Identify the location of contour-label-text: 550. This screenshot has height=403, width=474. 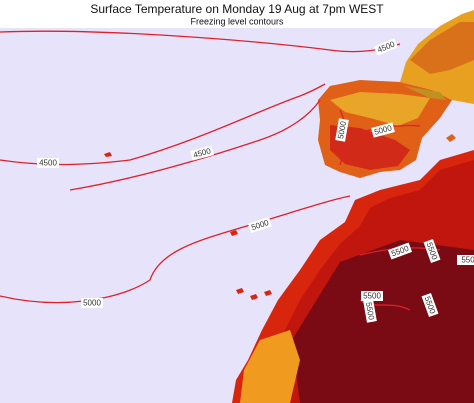
(467, 260).